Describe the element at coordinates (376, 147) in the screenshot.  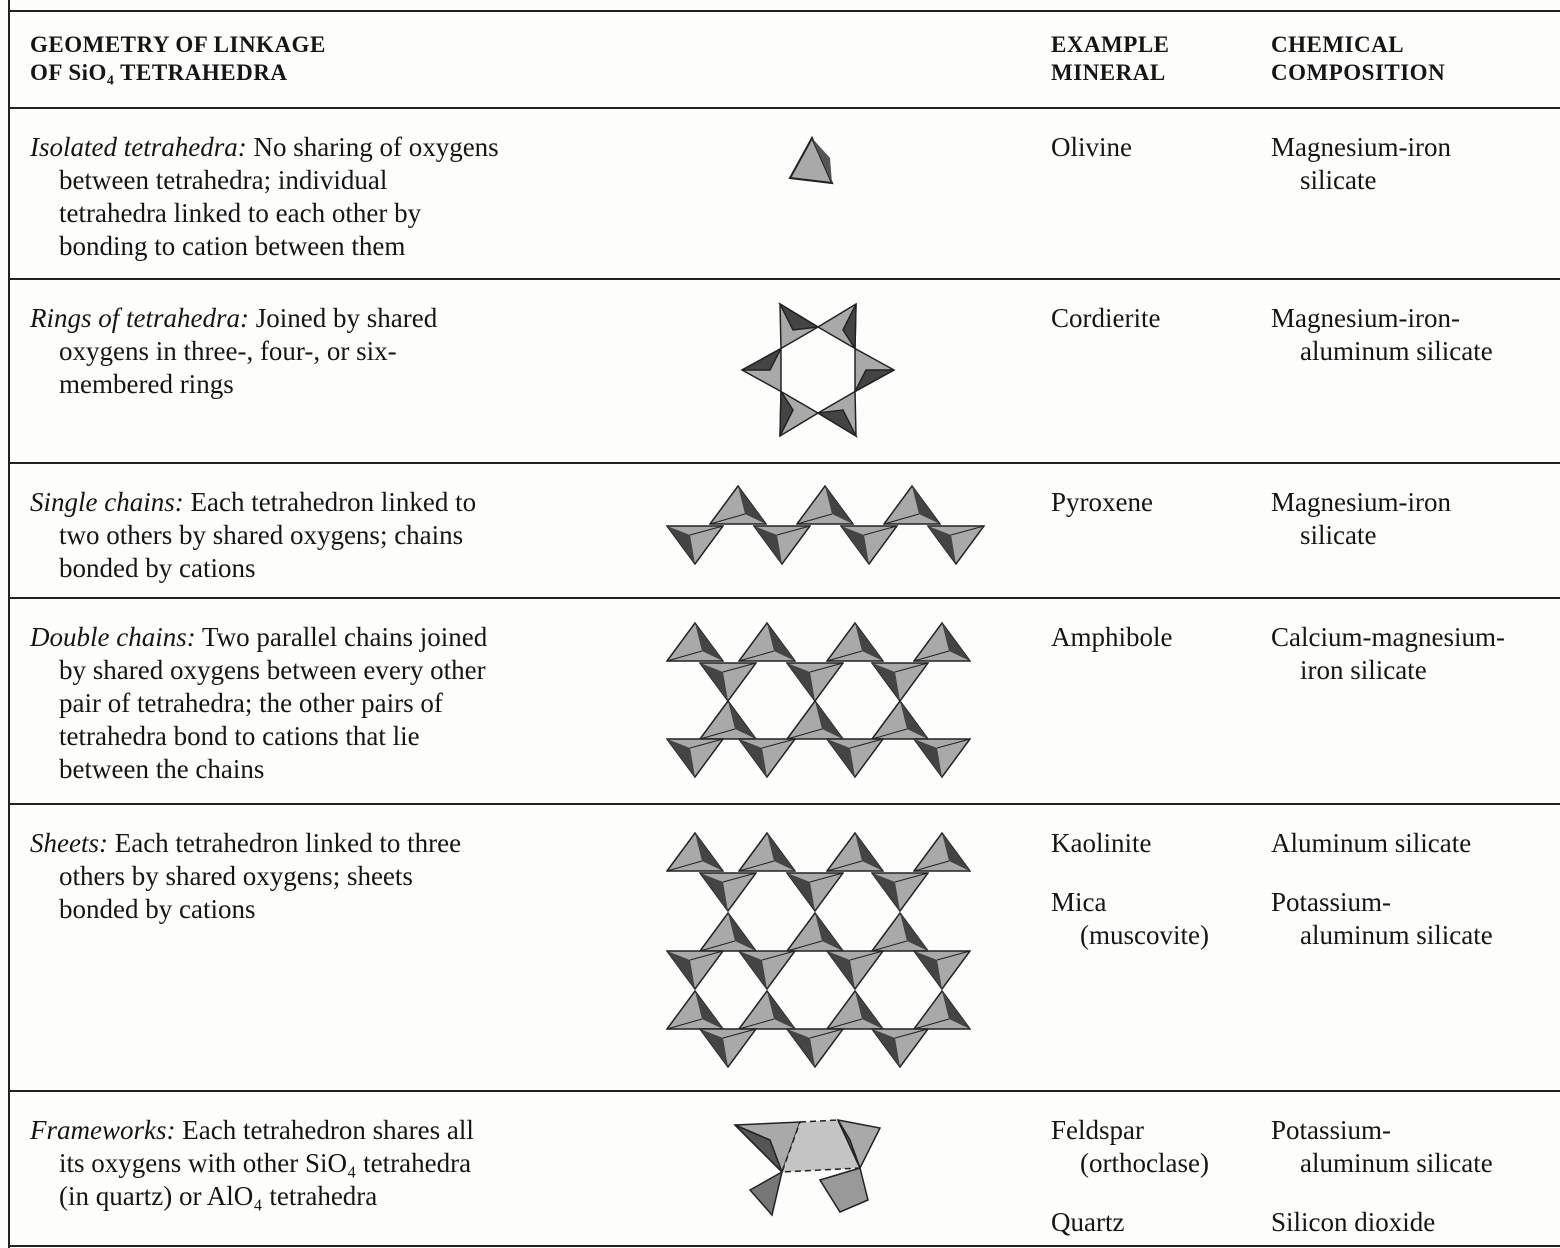
I see `description-text: No sharing of oxygens` at that location.